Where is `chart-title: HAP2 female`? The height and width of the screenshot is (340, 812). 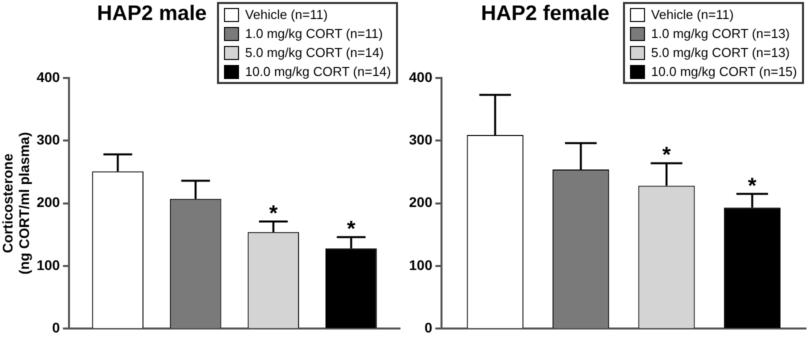
chart-title: HAP2 female is located at coordinates (545, 14).